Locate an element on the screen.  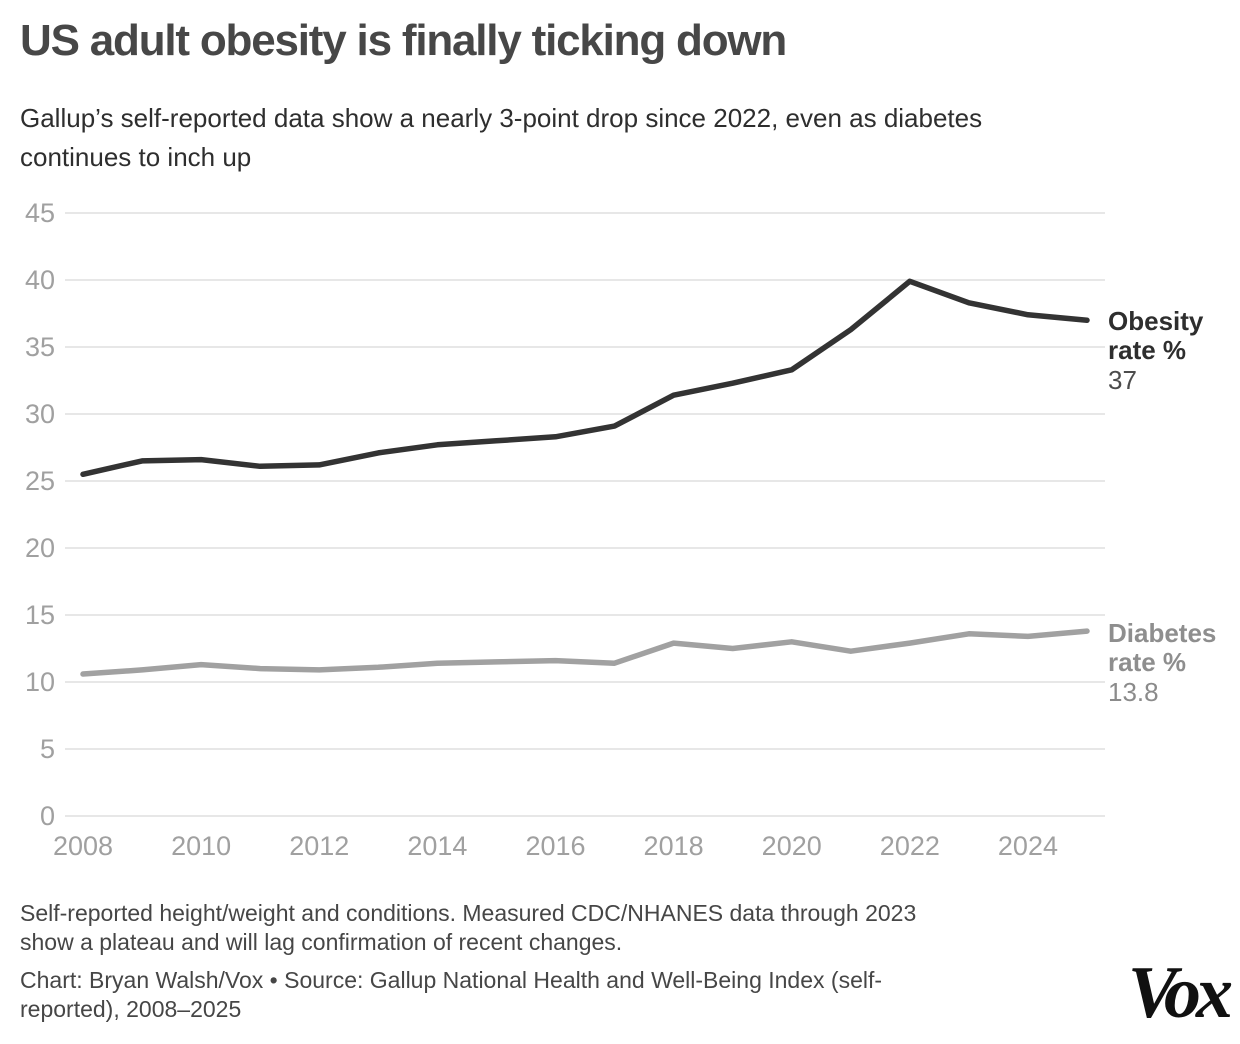
svg-text: 45 is located at coordinates (40, 213).